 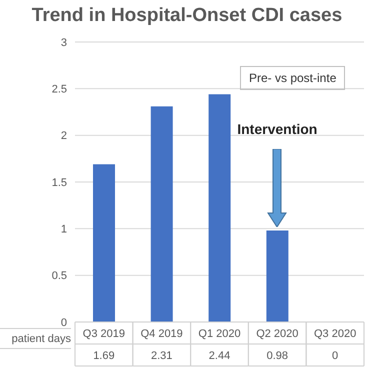 What do you see at coordinates (59, 90) in the screenshot?
I see `y-tick-label: 2.5` at bounding box center [59, 90].